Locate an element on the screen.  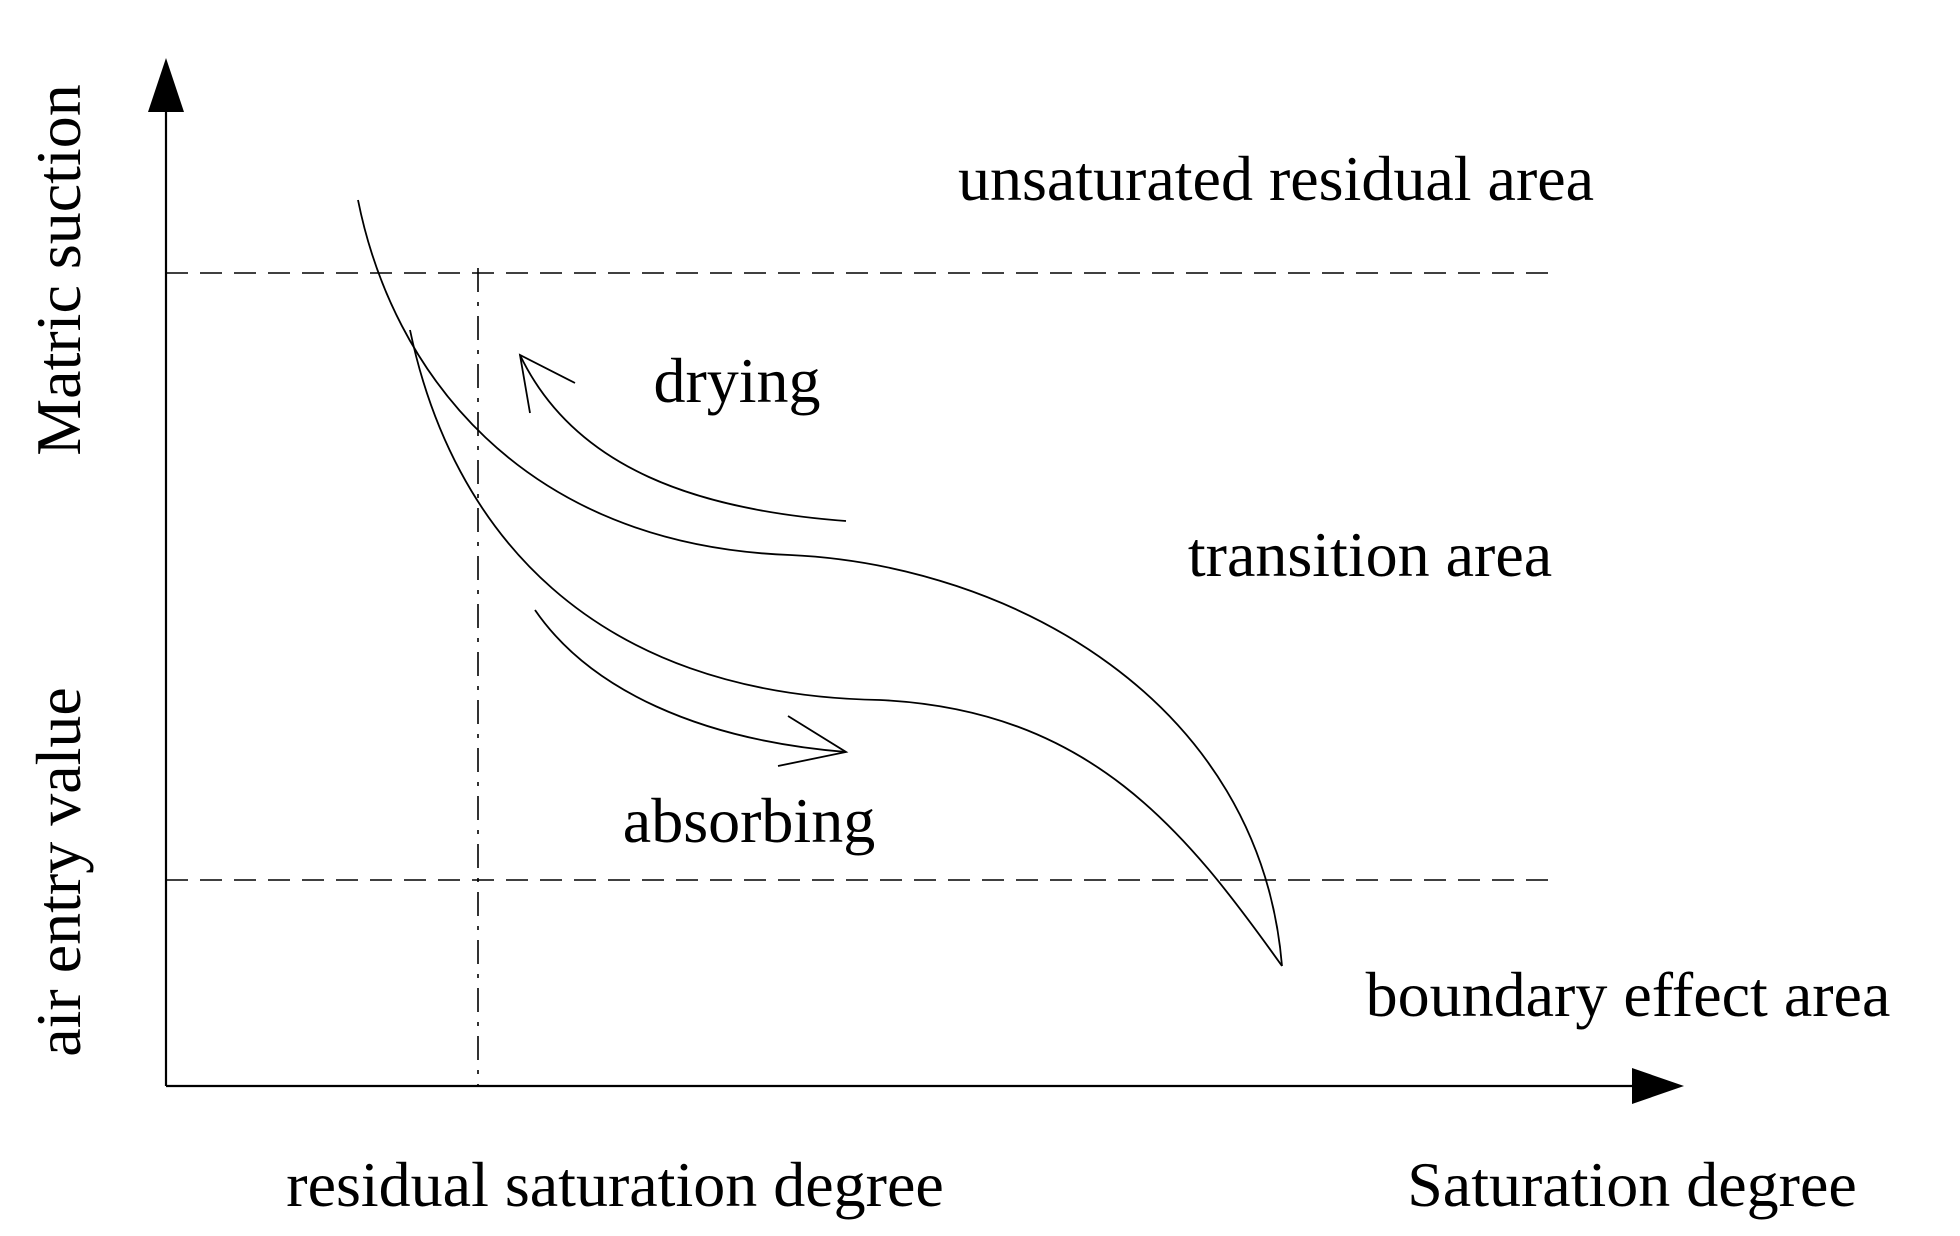
boundary-effect-area-label: boundary effect area is located at coordinates (1628, 994).